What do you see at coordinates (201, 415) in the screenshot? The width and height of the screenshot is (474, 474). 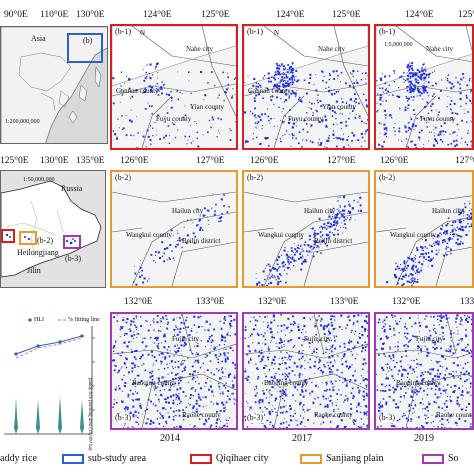 I see `place-raohe: Raohe county` at bounding box center [201, 415].